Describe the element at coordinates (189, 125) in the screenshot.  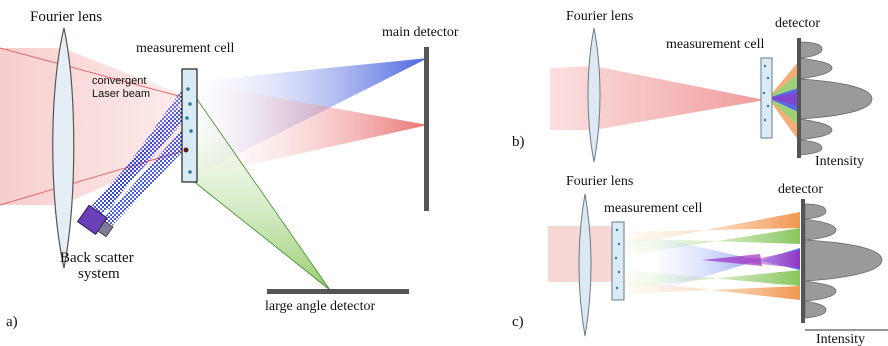
I see `measurement-cell-a` at that location.